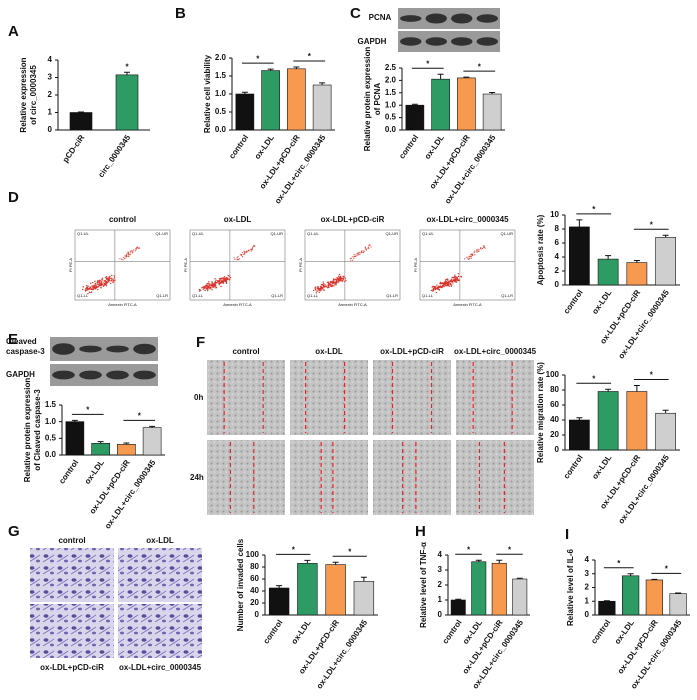  Describe the element at coordinates (253, 554) in the screenshot. I see `y-tick-label: 100` at that location.